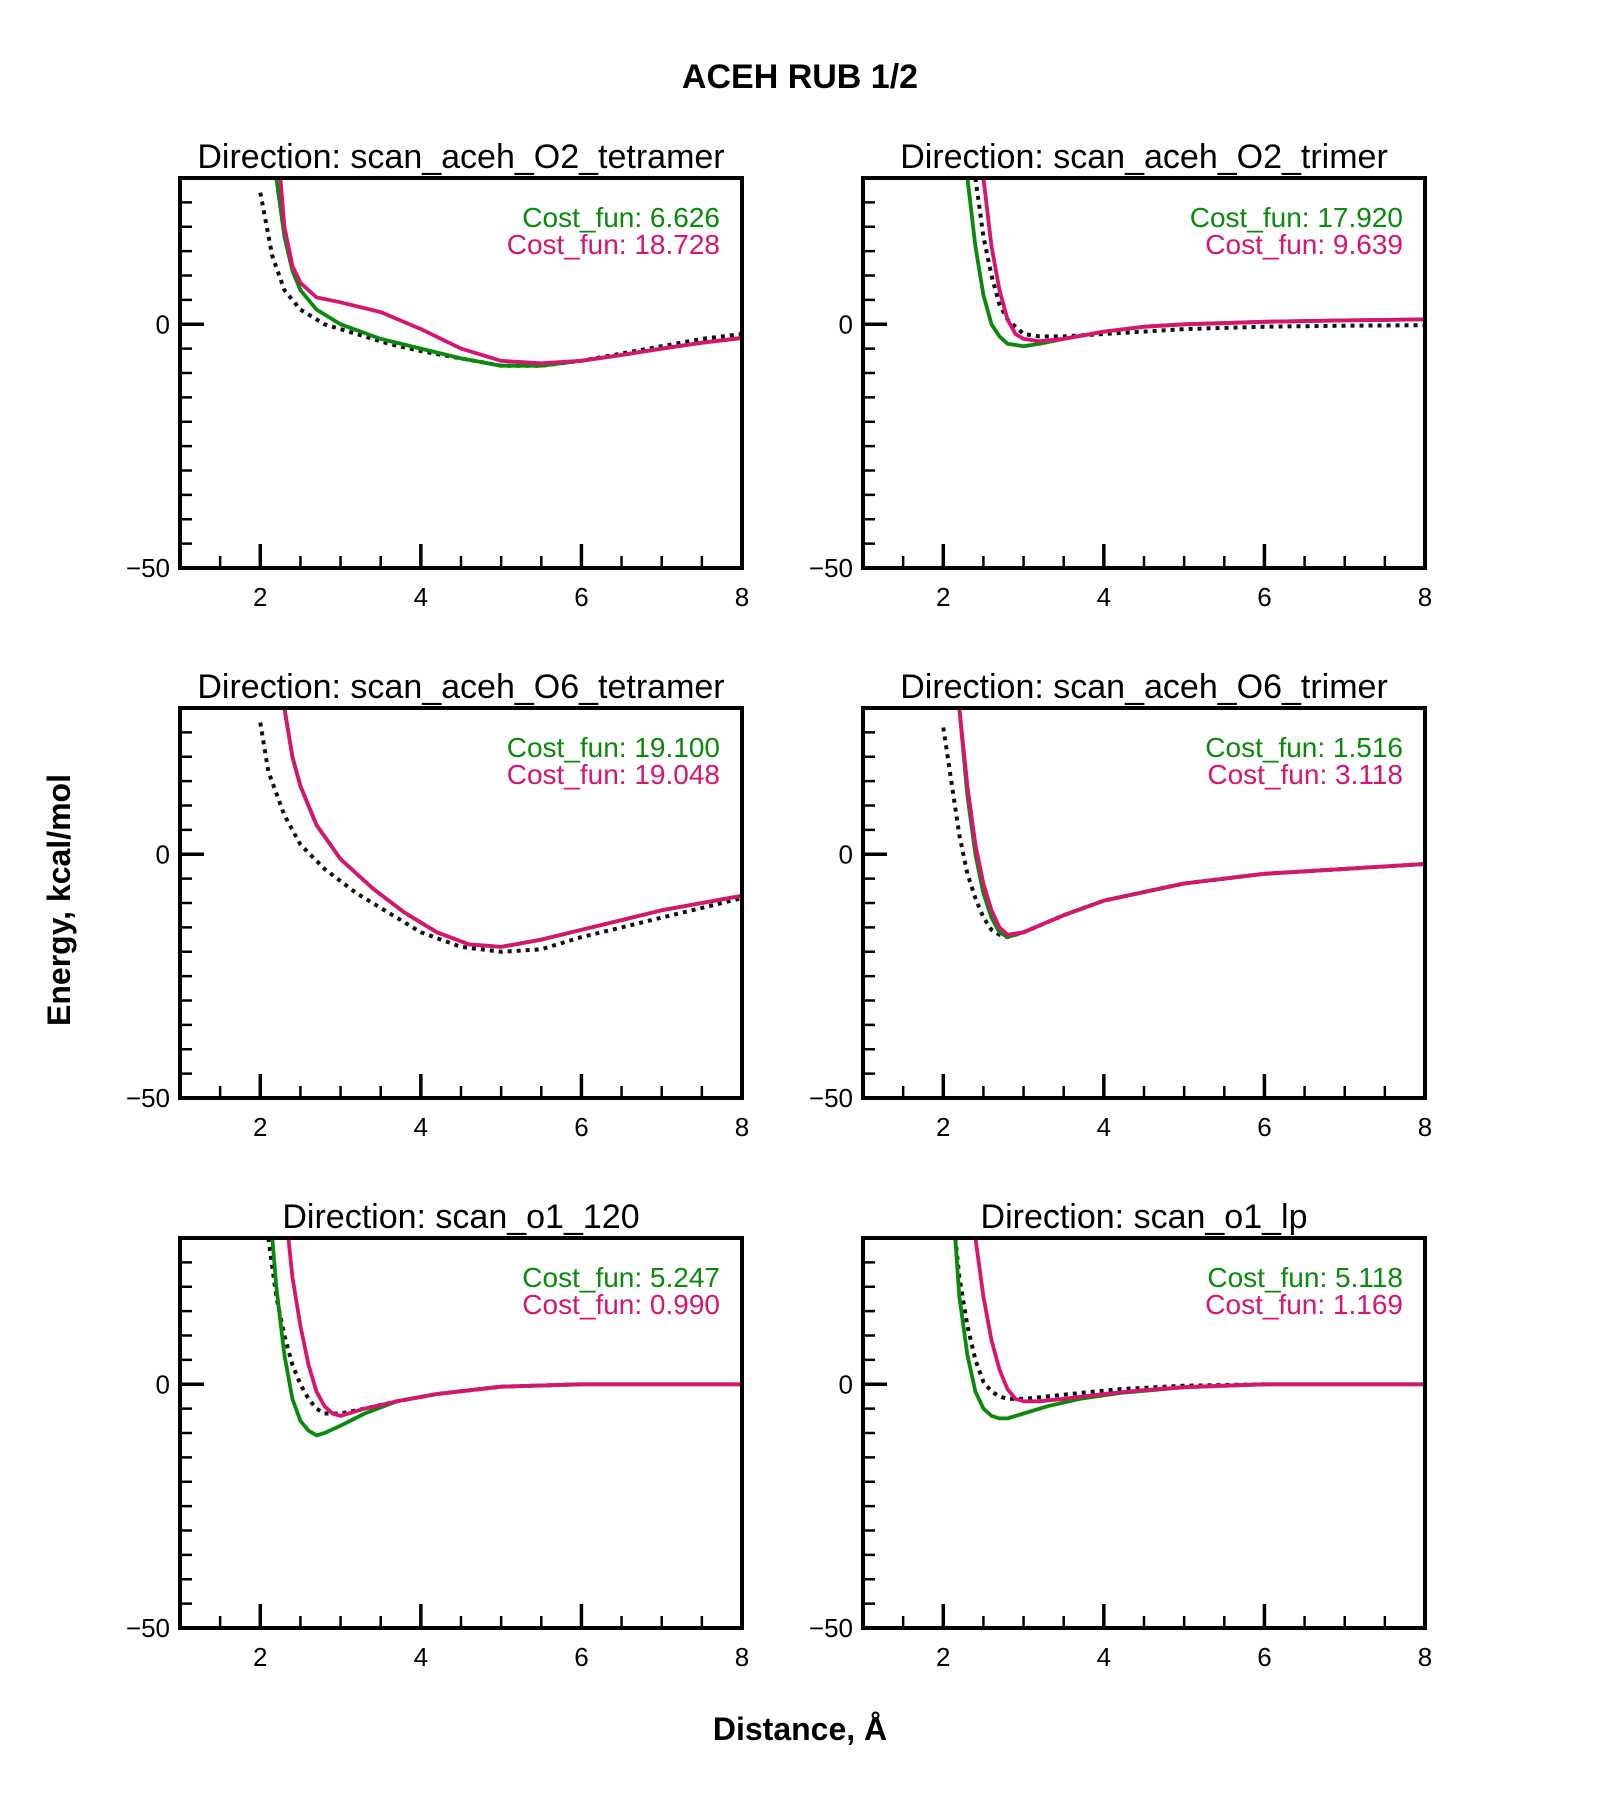 The image size is (1600, 1800). I want to click on cost-annotation: Cost_fun: 5.247, so click(621, 1277).